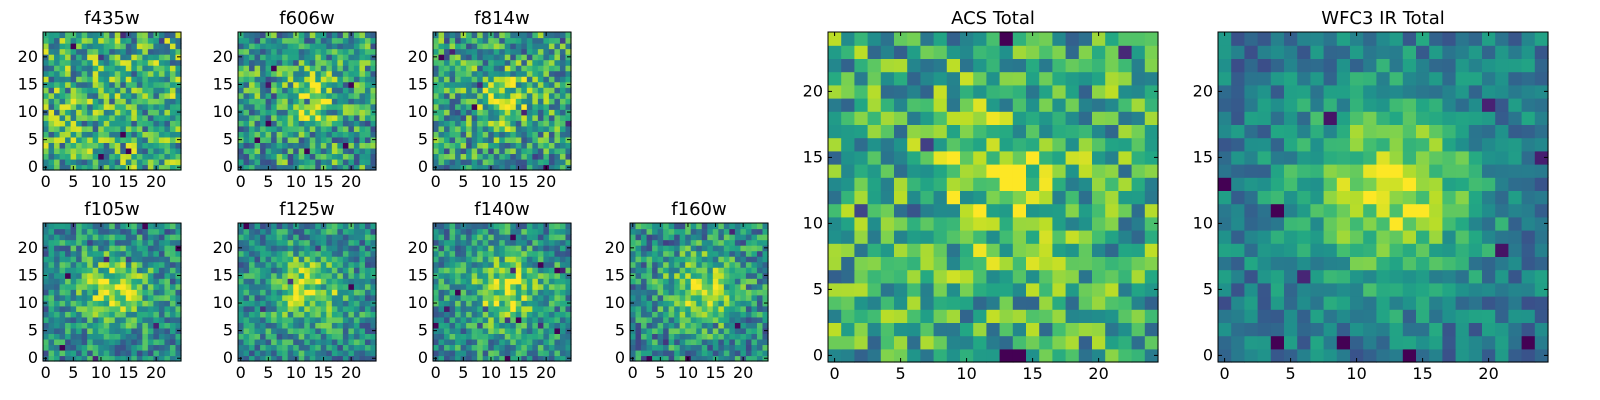  What do you see at coordinates (518, 372) in the screenshot?
I see `x-tick-label: 15` at bounding box center [518, 372].